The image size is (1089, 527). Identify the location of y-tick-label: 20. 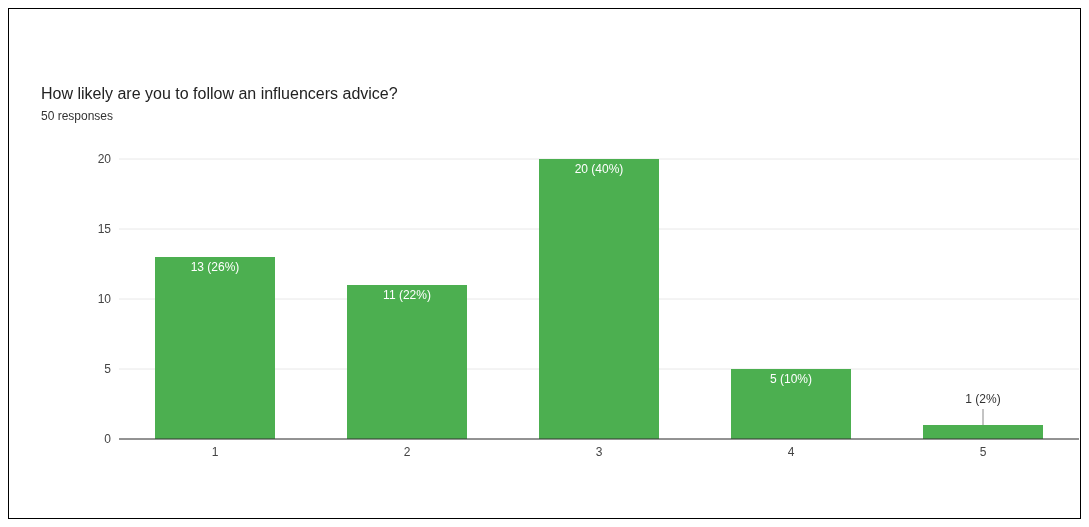
(104, 159).